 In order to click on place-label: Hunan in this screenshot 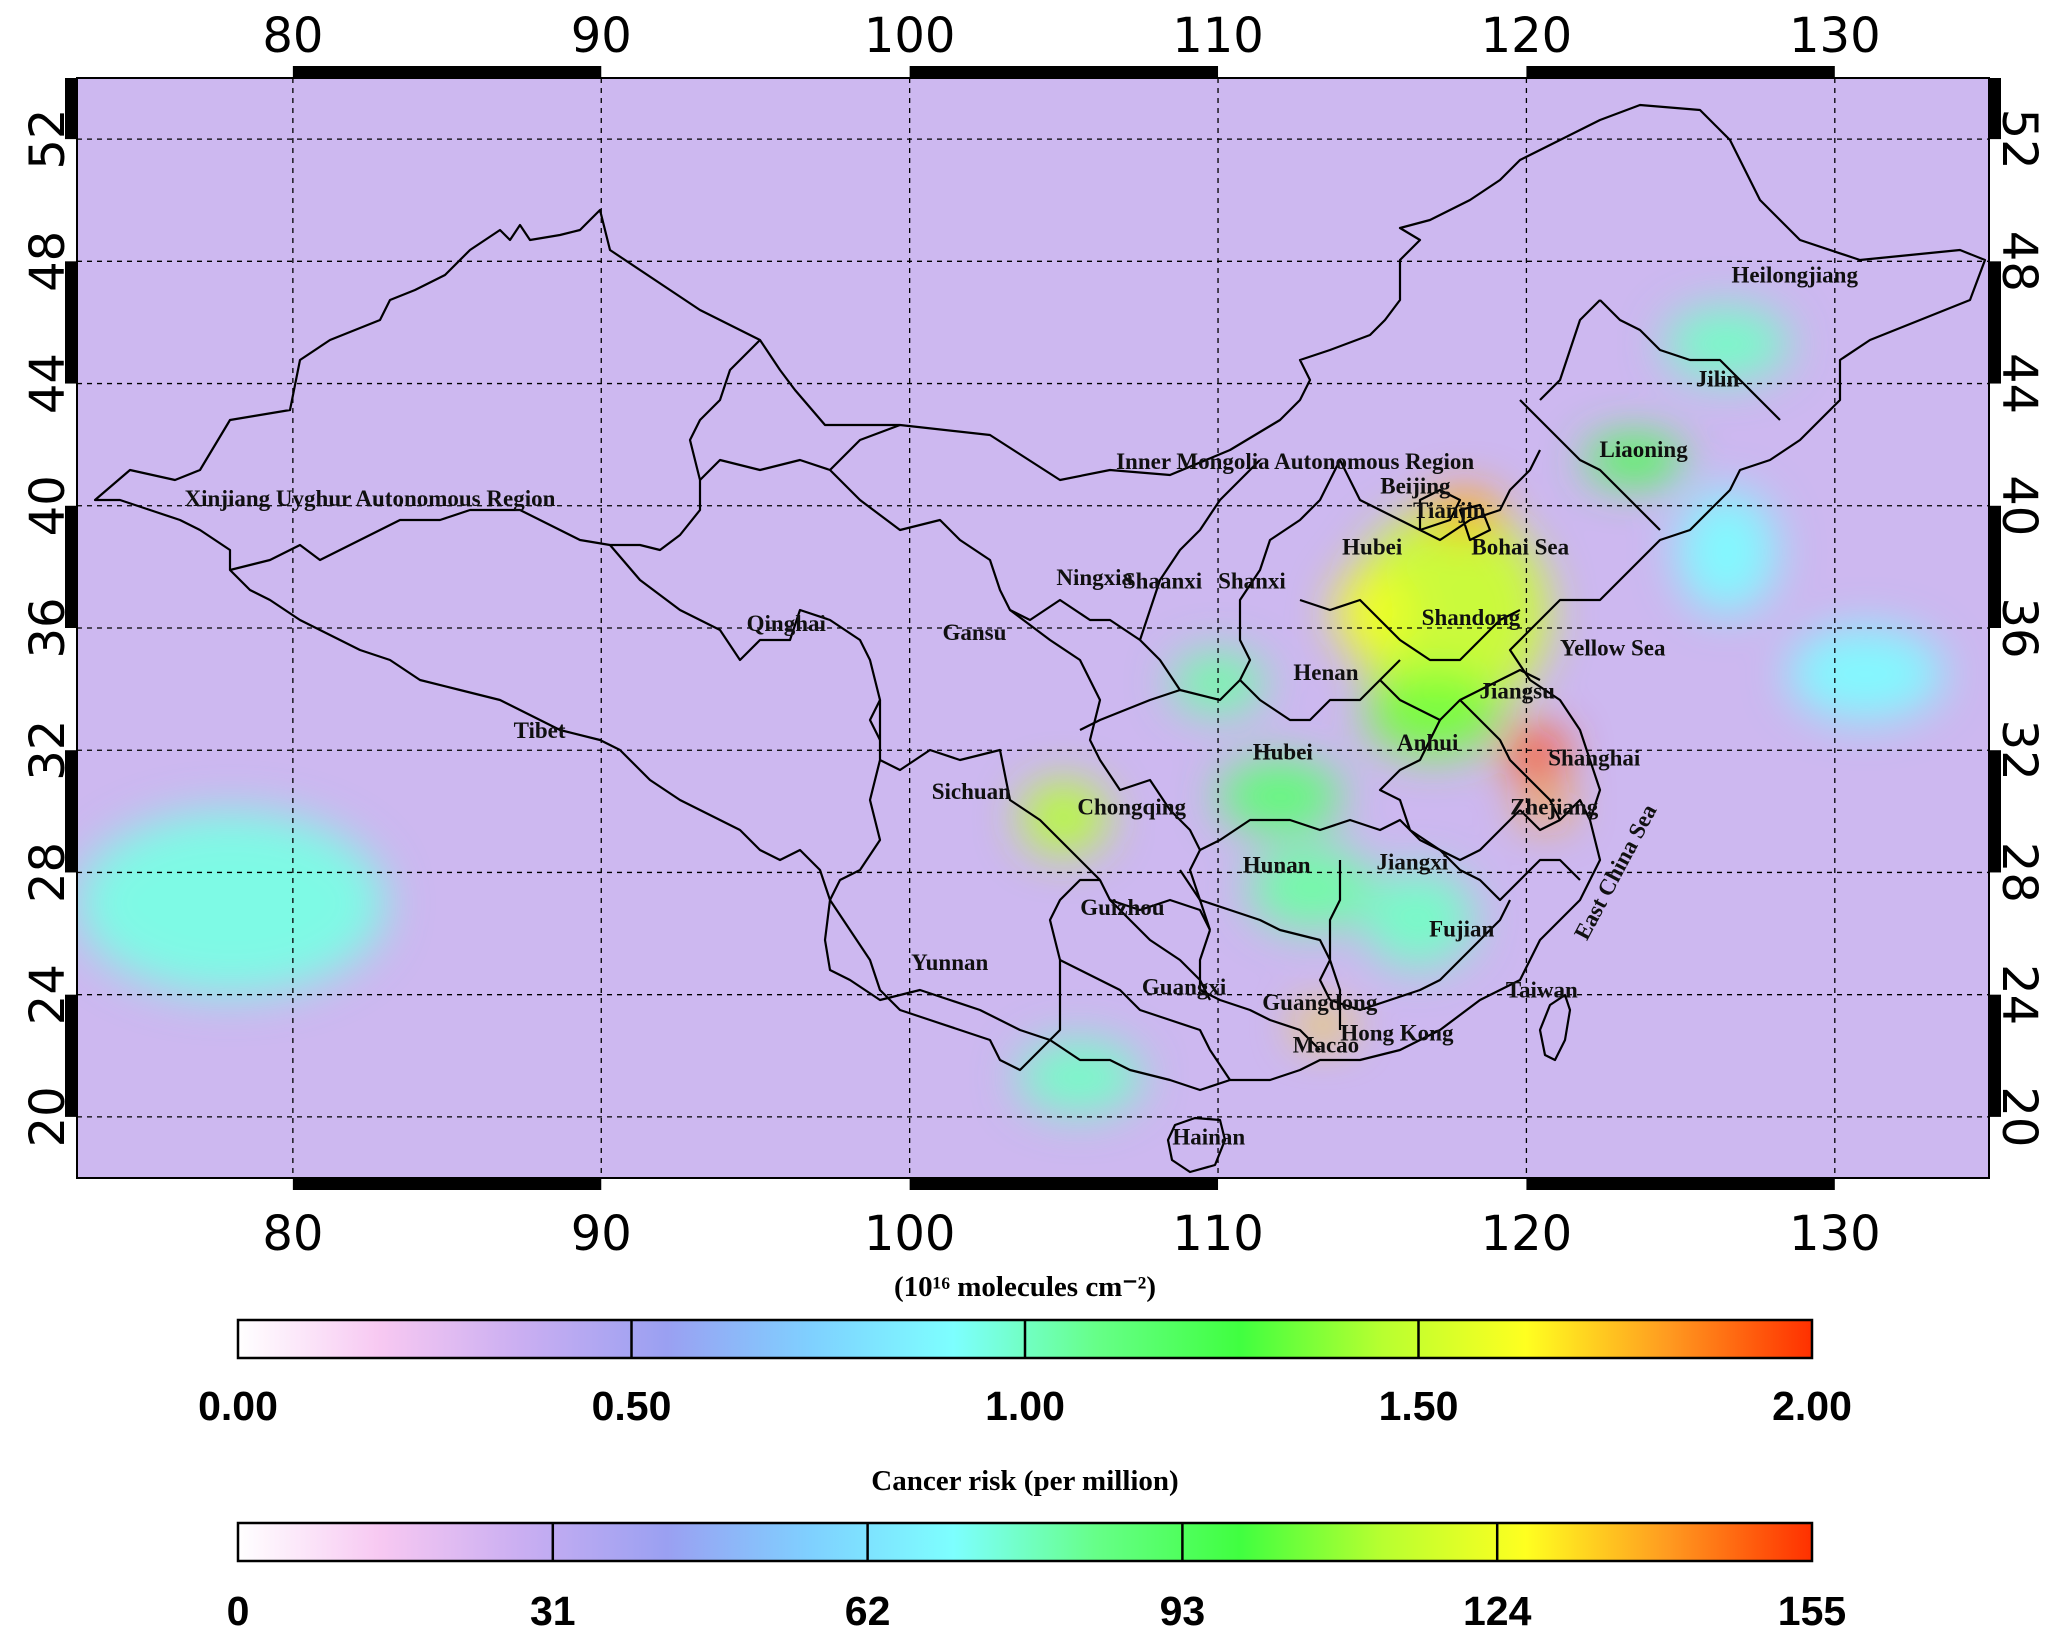, I will do `click(1277, 864)`.